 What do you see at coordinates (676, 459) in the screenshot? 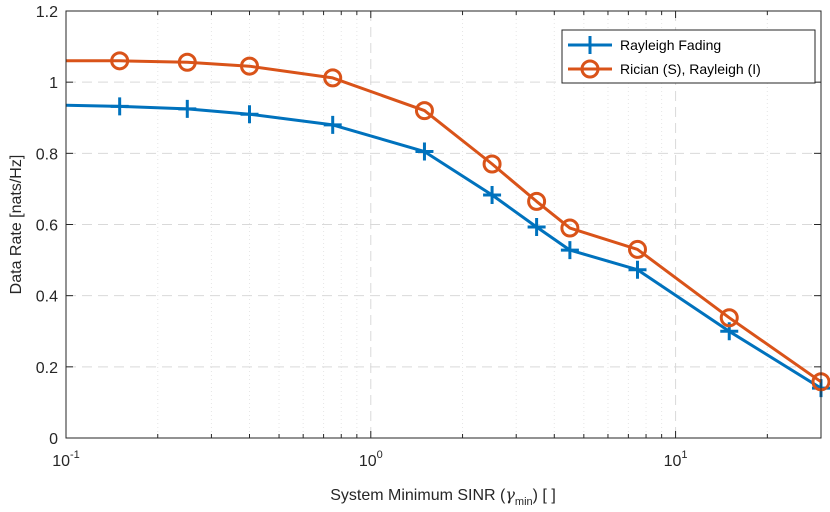
I see `x-tick-label: 10¹` at bounding box center [676, 459].